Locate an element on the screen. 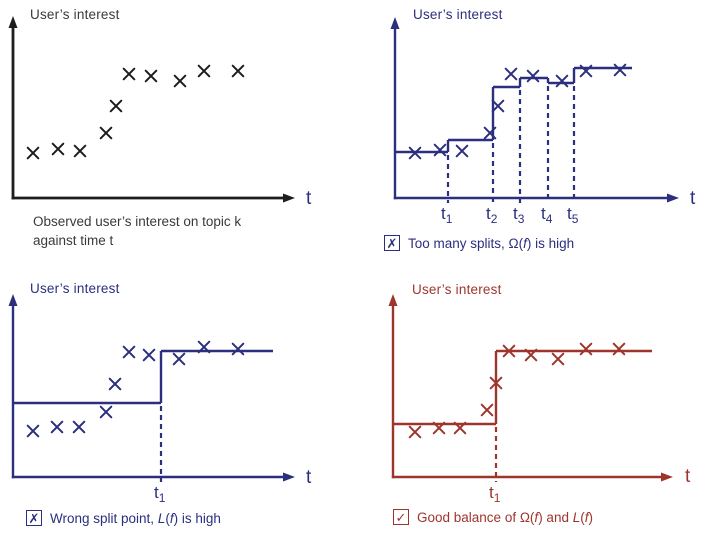 This screenshot has height=534, width=703. figure-caption-line-1: Observed user’s interest on topic k is located at coordinates (137, 221).